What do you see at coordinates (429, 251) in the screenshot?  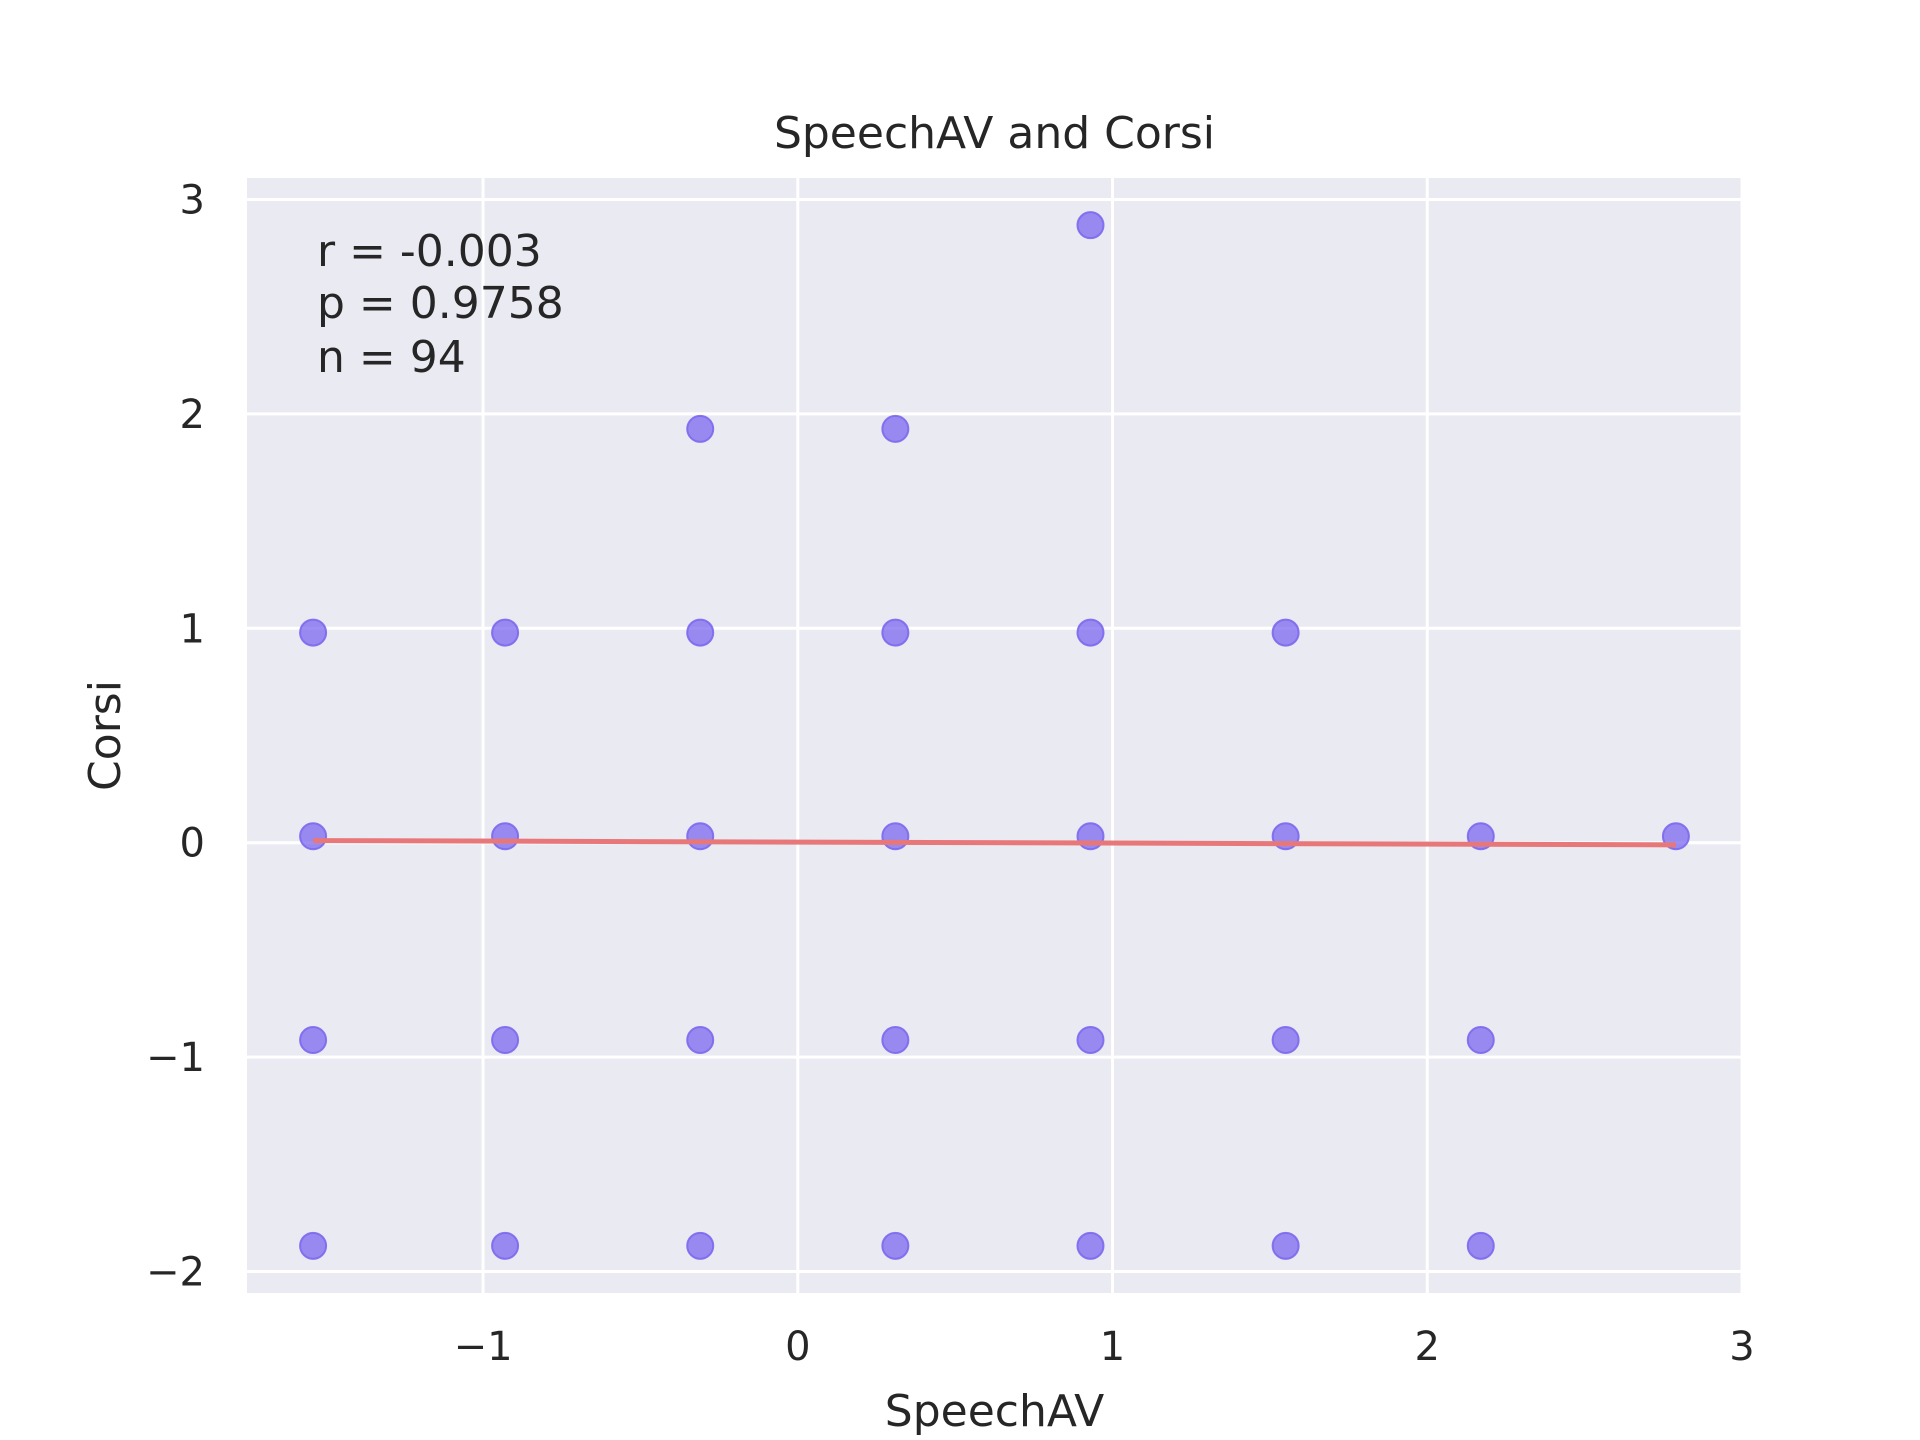 I see `stat-r: r = -0.003` at bounding box center [429, 251].